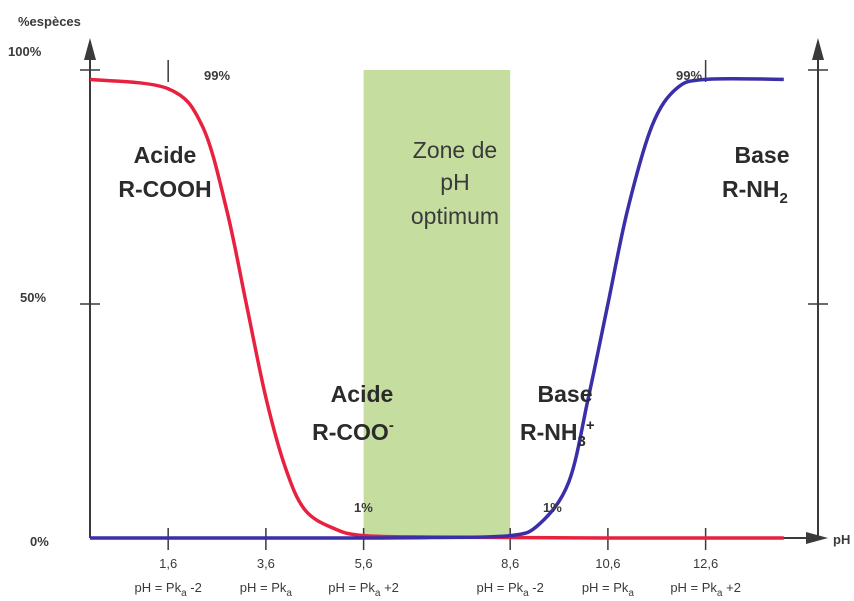  Describe the element at coordinates (607, 563) in the screenshot. I see `x-tick-label: 10,6` at that location.